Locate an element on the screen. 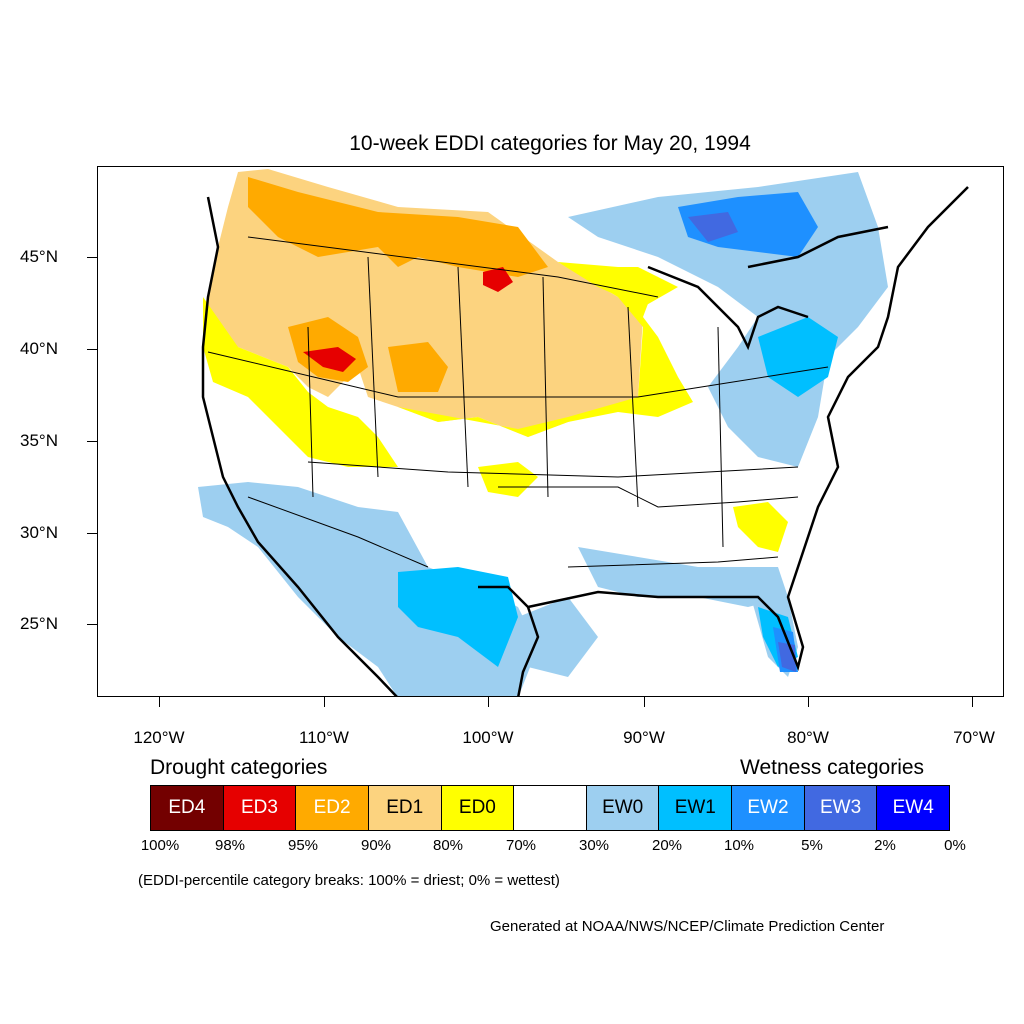  region-ew0-gulf is located at coordinates (683, 577).